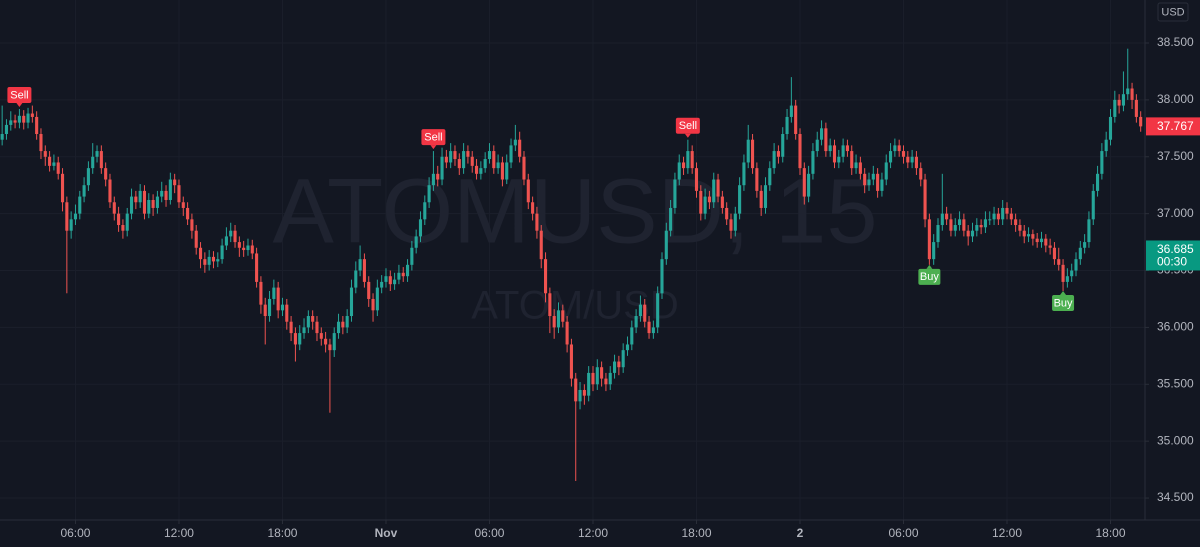 The height and width of the screenshot is (547, 1200). Describe the element at coordinates (1175, 440) in the screenshot. I see `y-tick-label: 35.000` at that location.